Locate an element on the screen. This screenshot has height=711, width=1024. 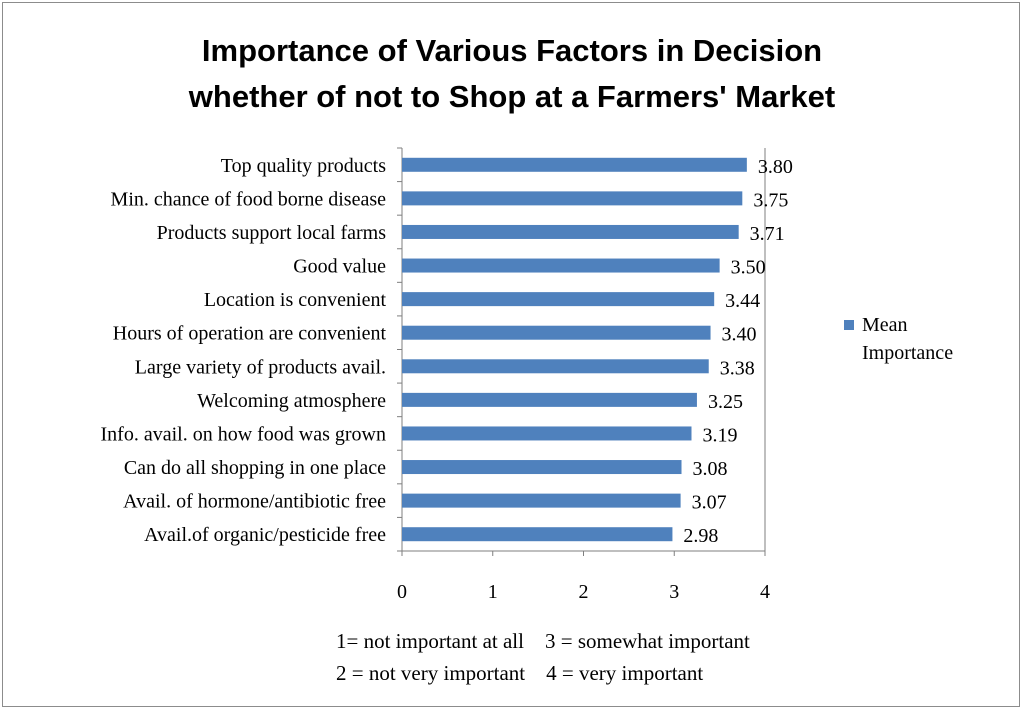
data-label: 3.25 is located at coordinates (725, 402).